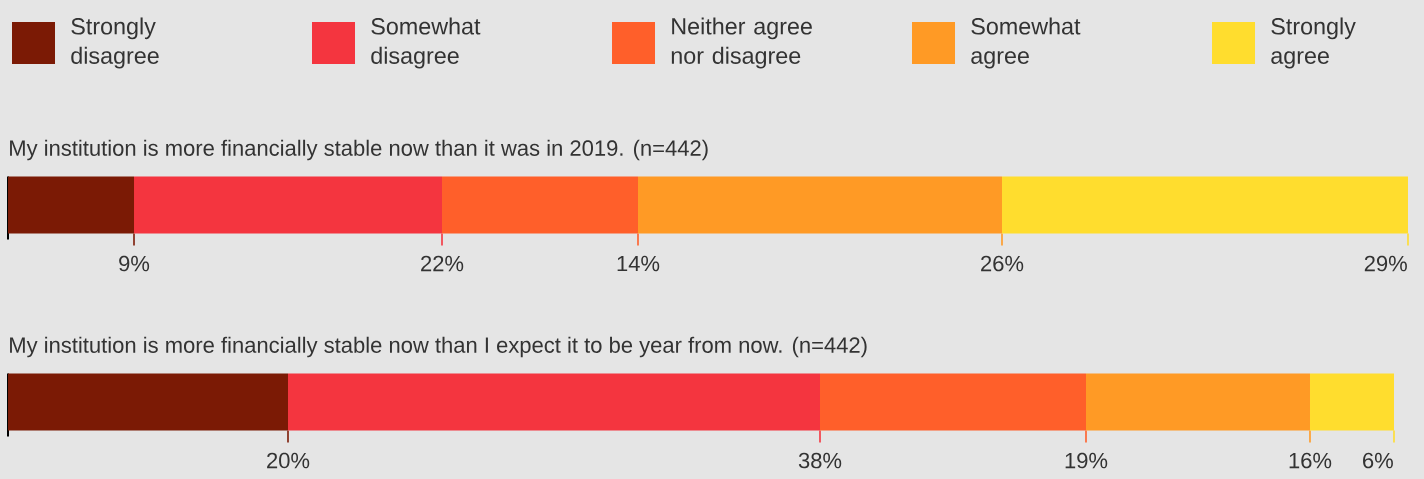 This screenshot has height=479, width=1424. Describe the element at coordinates (426, 43) in the screenshot. I see `legend-label: Somewhat disagree` at that location.